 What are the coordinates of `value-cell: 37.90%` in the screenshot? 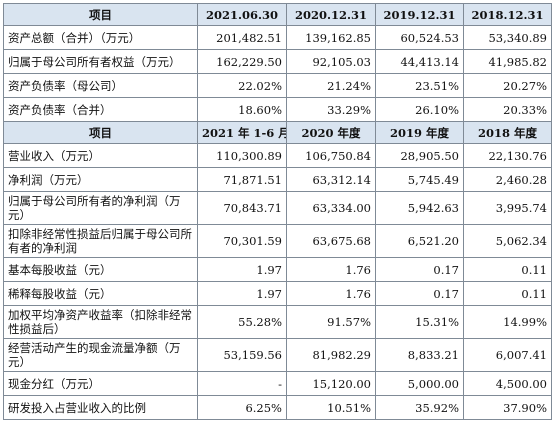 It's located at (507, 407).